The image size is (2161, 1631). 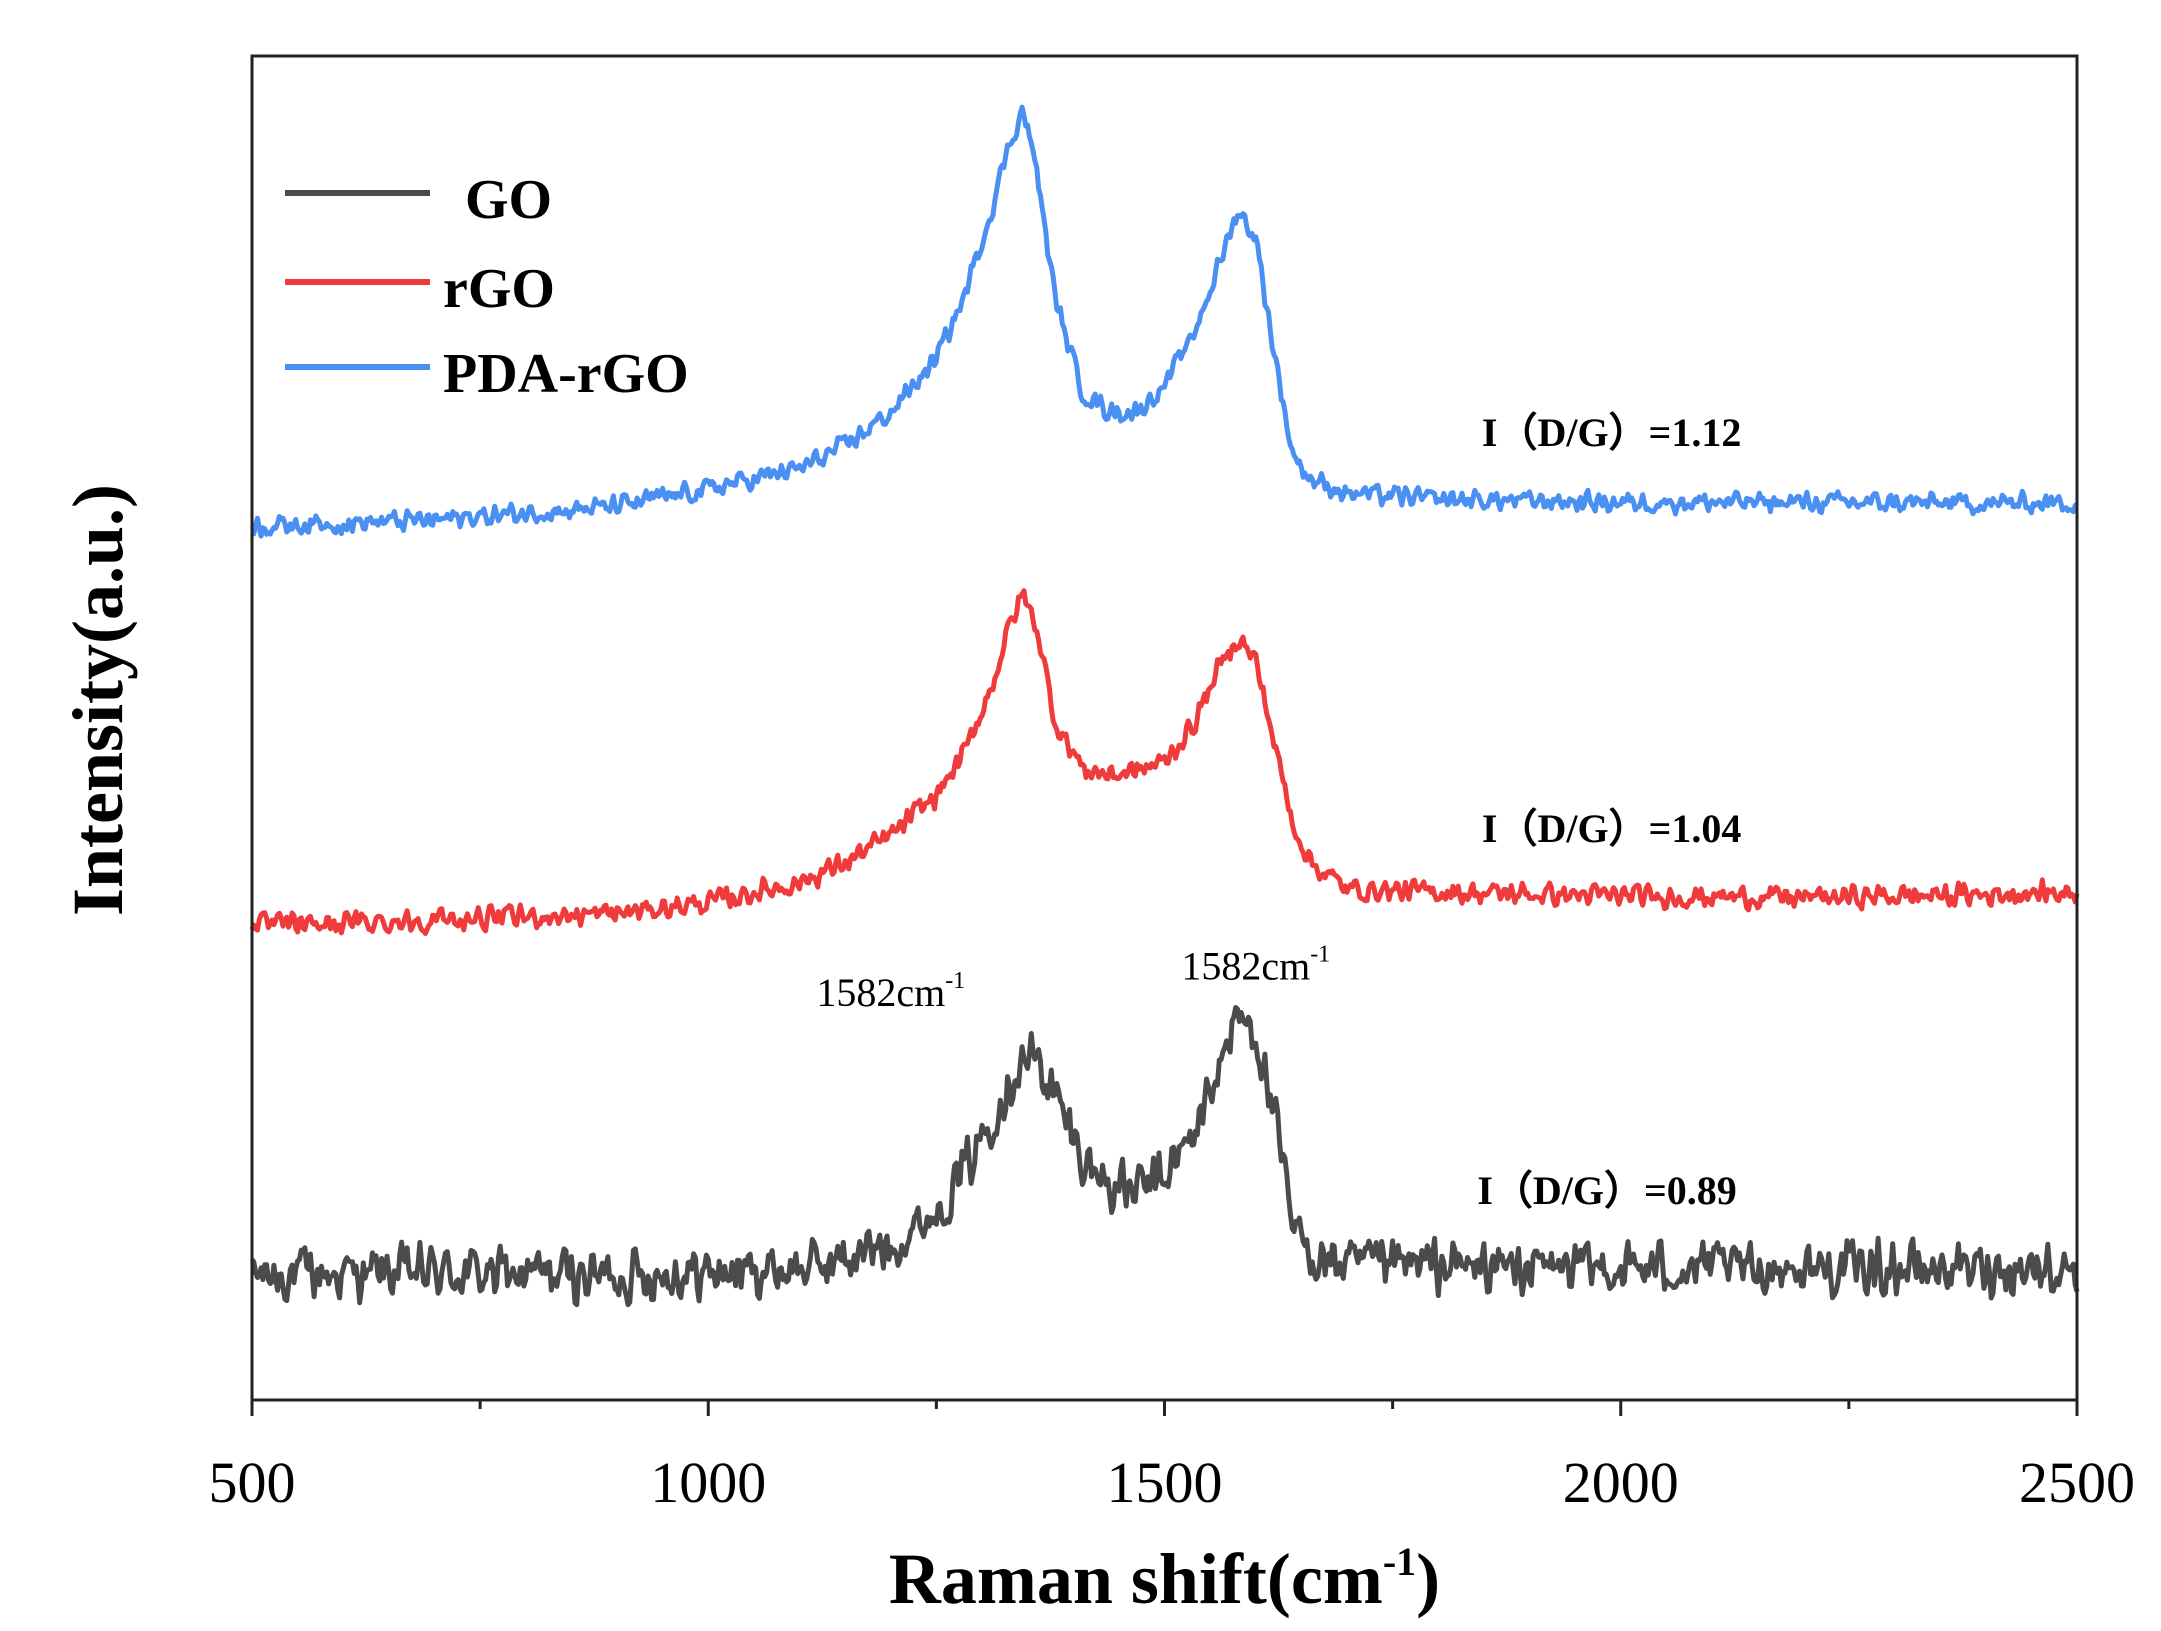 I want to click on legend-label-pda-rgo: PDA-rGO, so click(x=566, y=374).